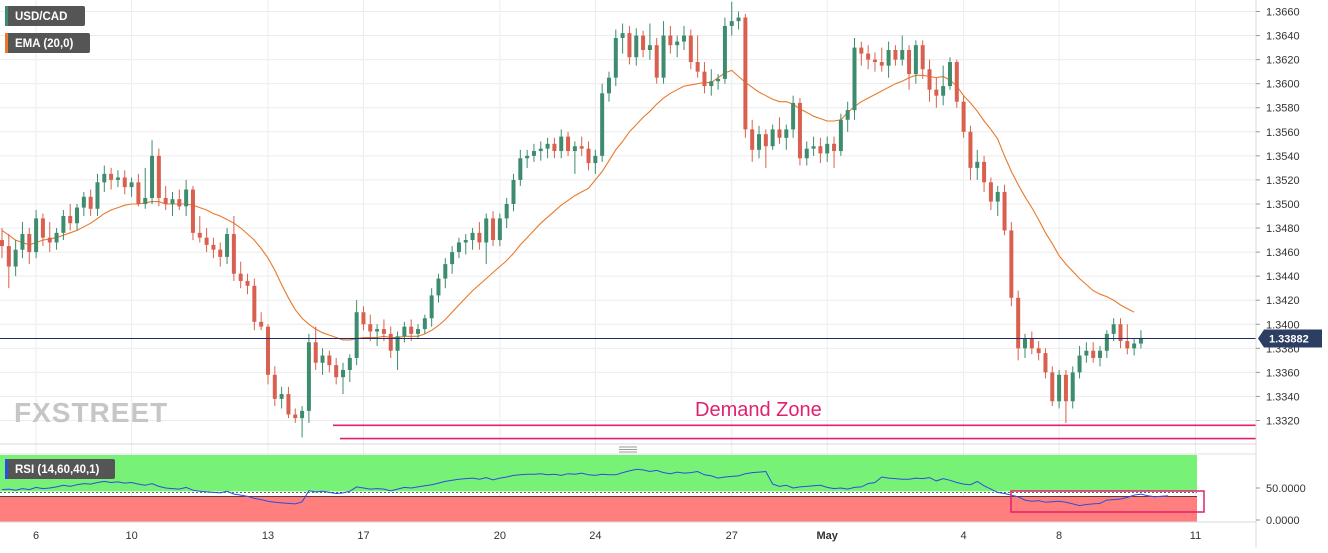 This screenshot has width=1328, height=553. Describe the element at coordinates (1283, 521) in the screenshot. I see `rsi-tick-label: 0.0000` at that location.